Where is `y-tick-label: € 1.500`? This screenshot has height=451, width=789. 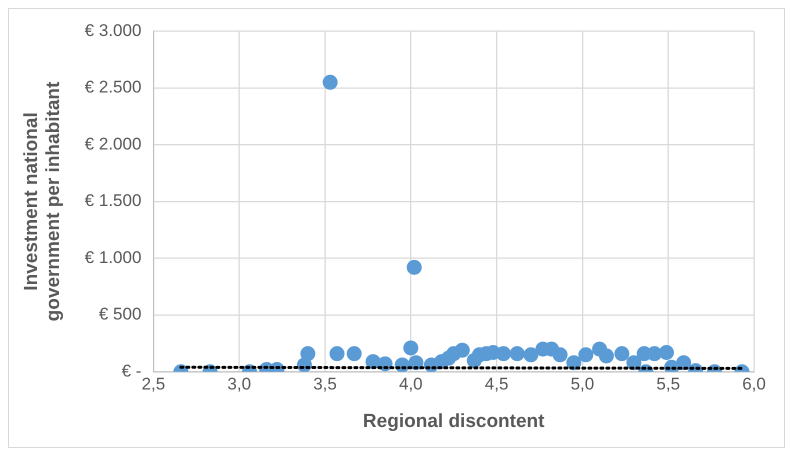 y-tick-label: € 1.500 is located at coordinates (113, 200).